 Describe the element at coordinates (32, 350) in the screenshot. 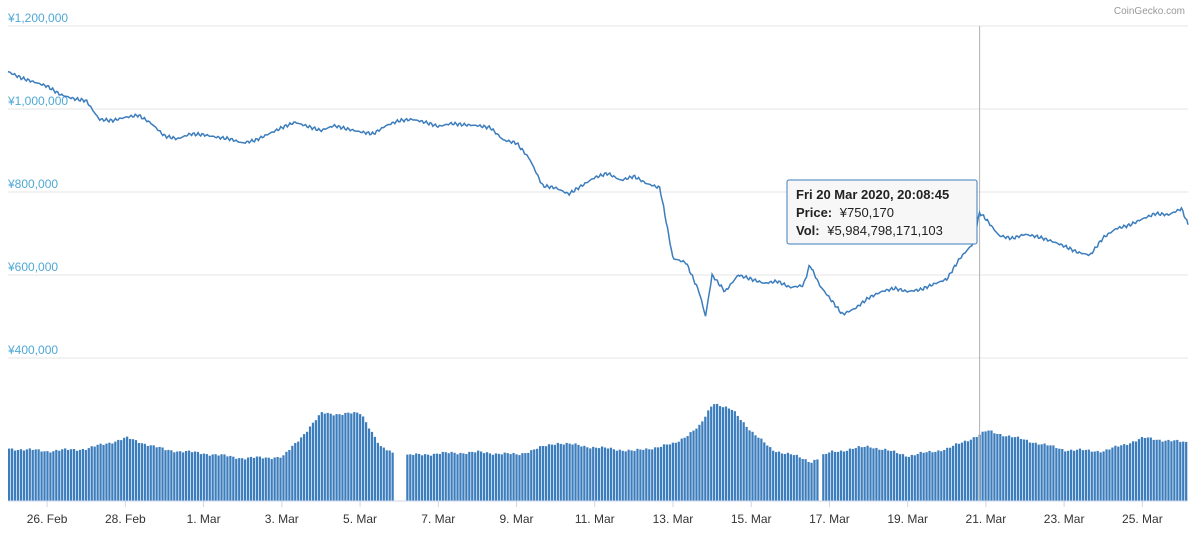

I see `y-tick-label: ¥400,000` at that location.